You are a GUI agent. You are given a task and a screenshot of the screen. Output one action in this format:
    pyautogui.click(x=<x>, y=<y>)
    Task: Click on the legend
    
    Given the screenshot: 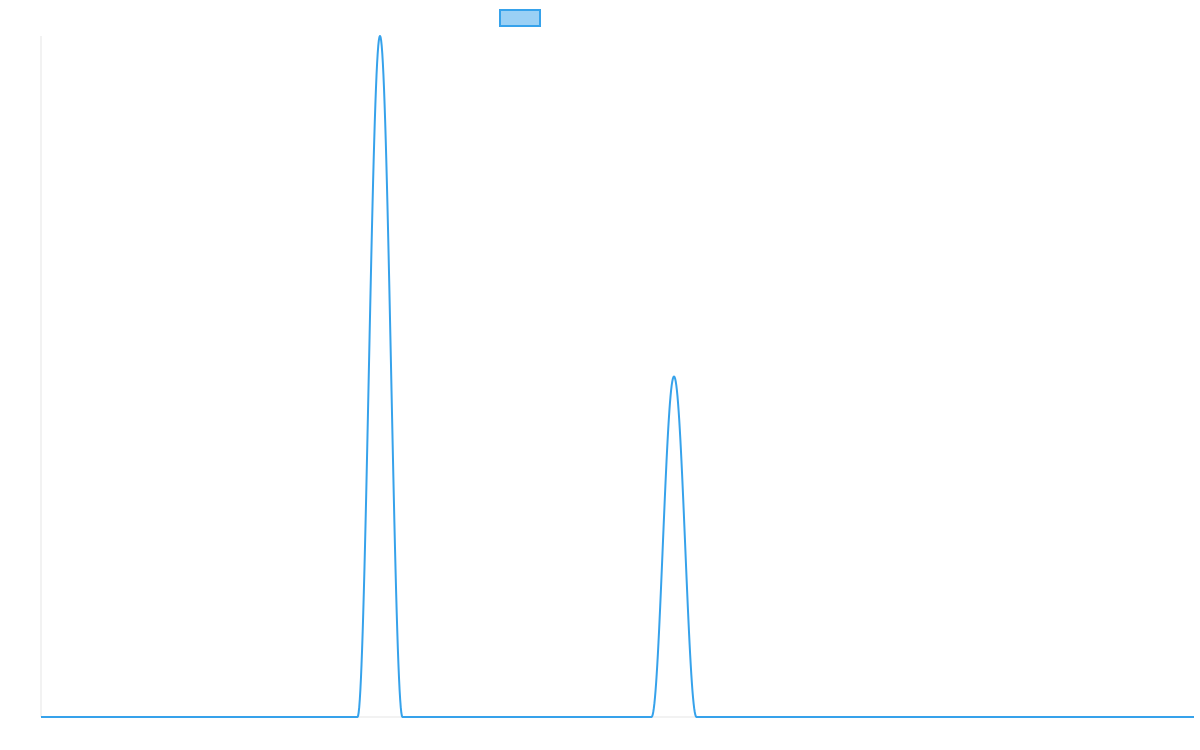 What is the action you would take?
    pyautogui.click(x=520, y=18)
    